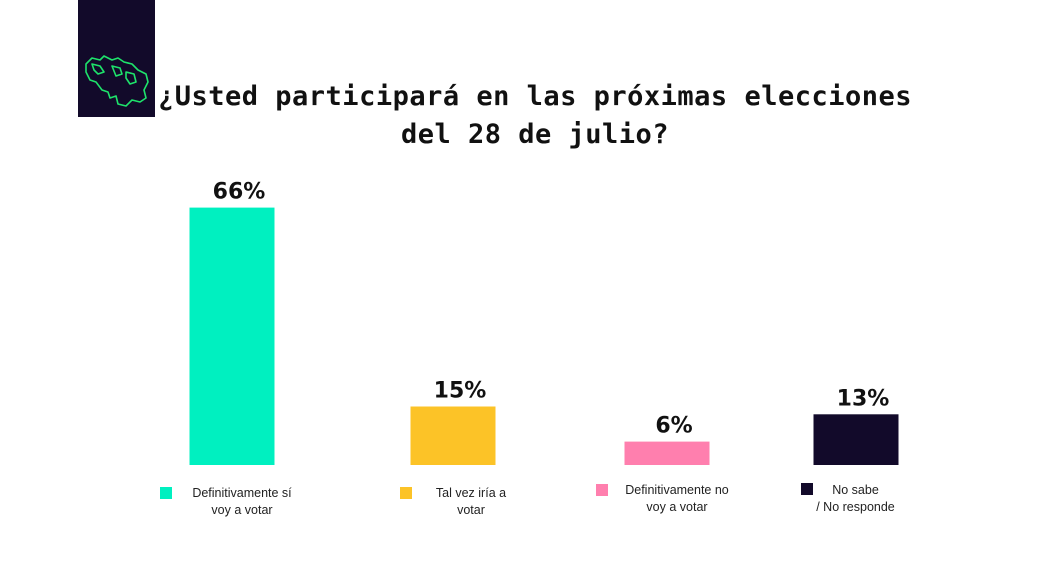  I want to click on bar-value-label-1: 66%, so click(239, 192).